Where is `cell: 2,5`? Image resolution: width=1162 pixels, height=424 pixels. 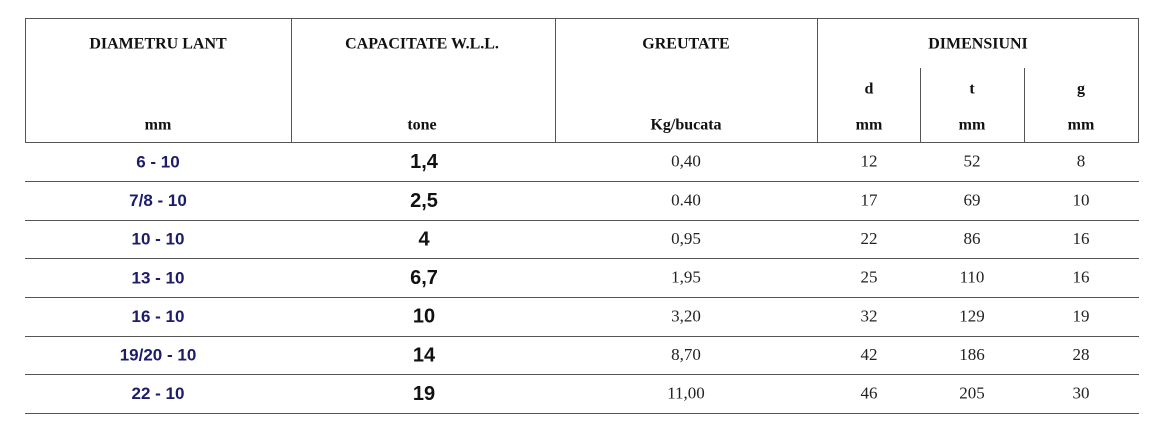 cell: 2,5 is located at coordinates (424, 201).